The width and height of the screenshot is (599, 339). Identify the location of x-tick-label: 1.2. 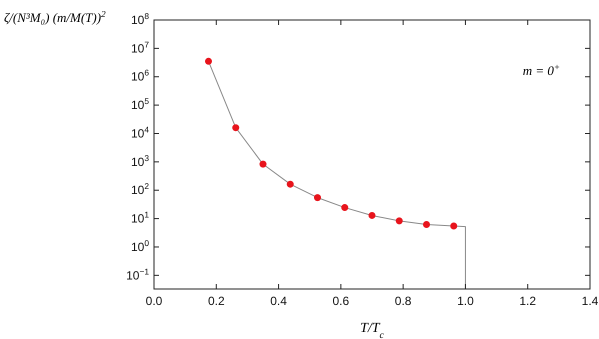
(527, 301).